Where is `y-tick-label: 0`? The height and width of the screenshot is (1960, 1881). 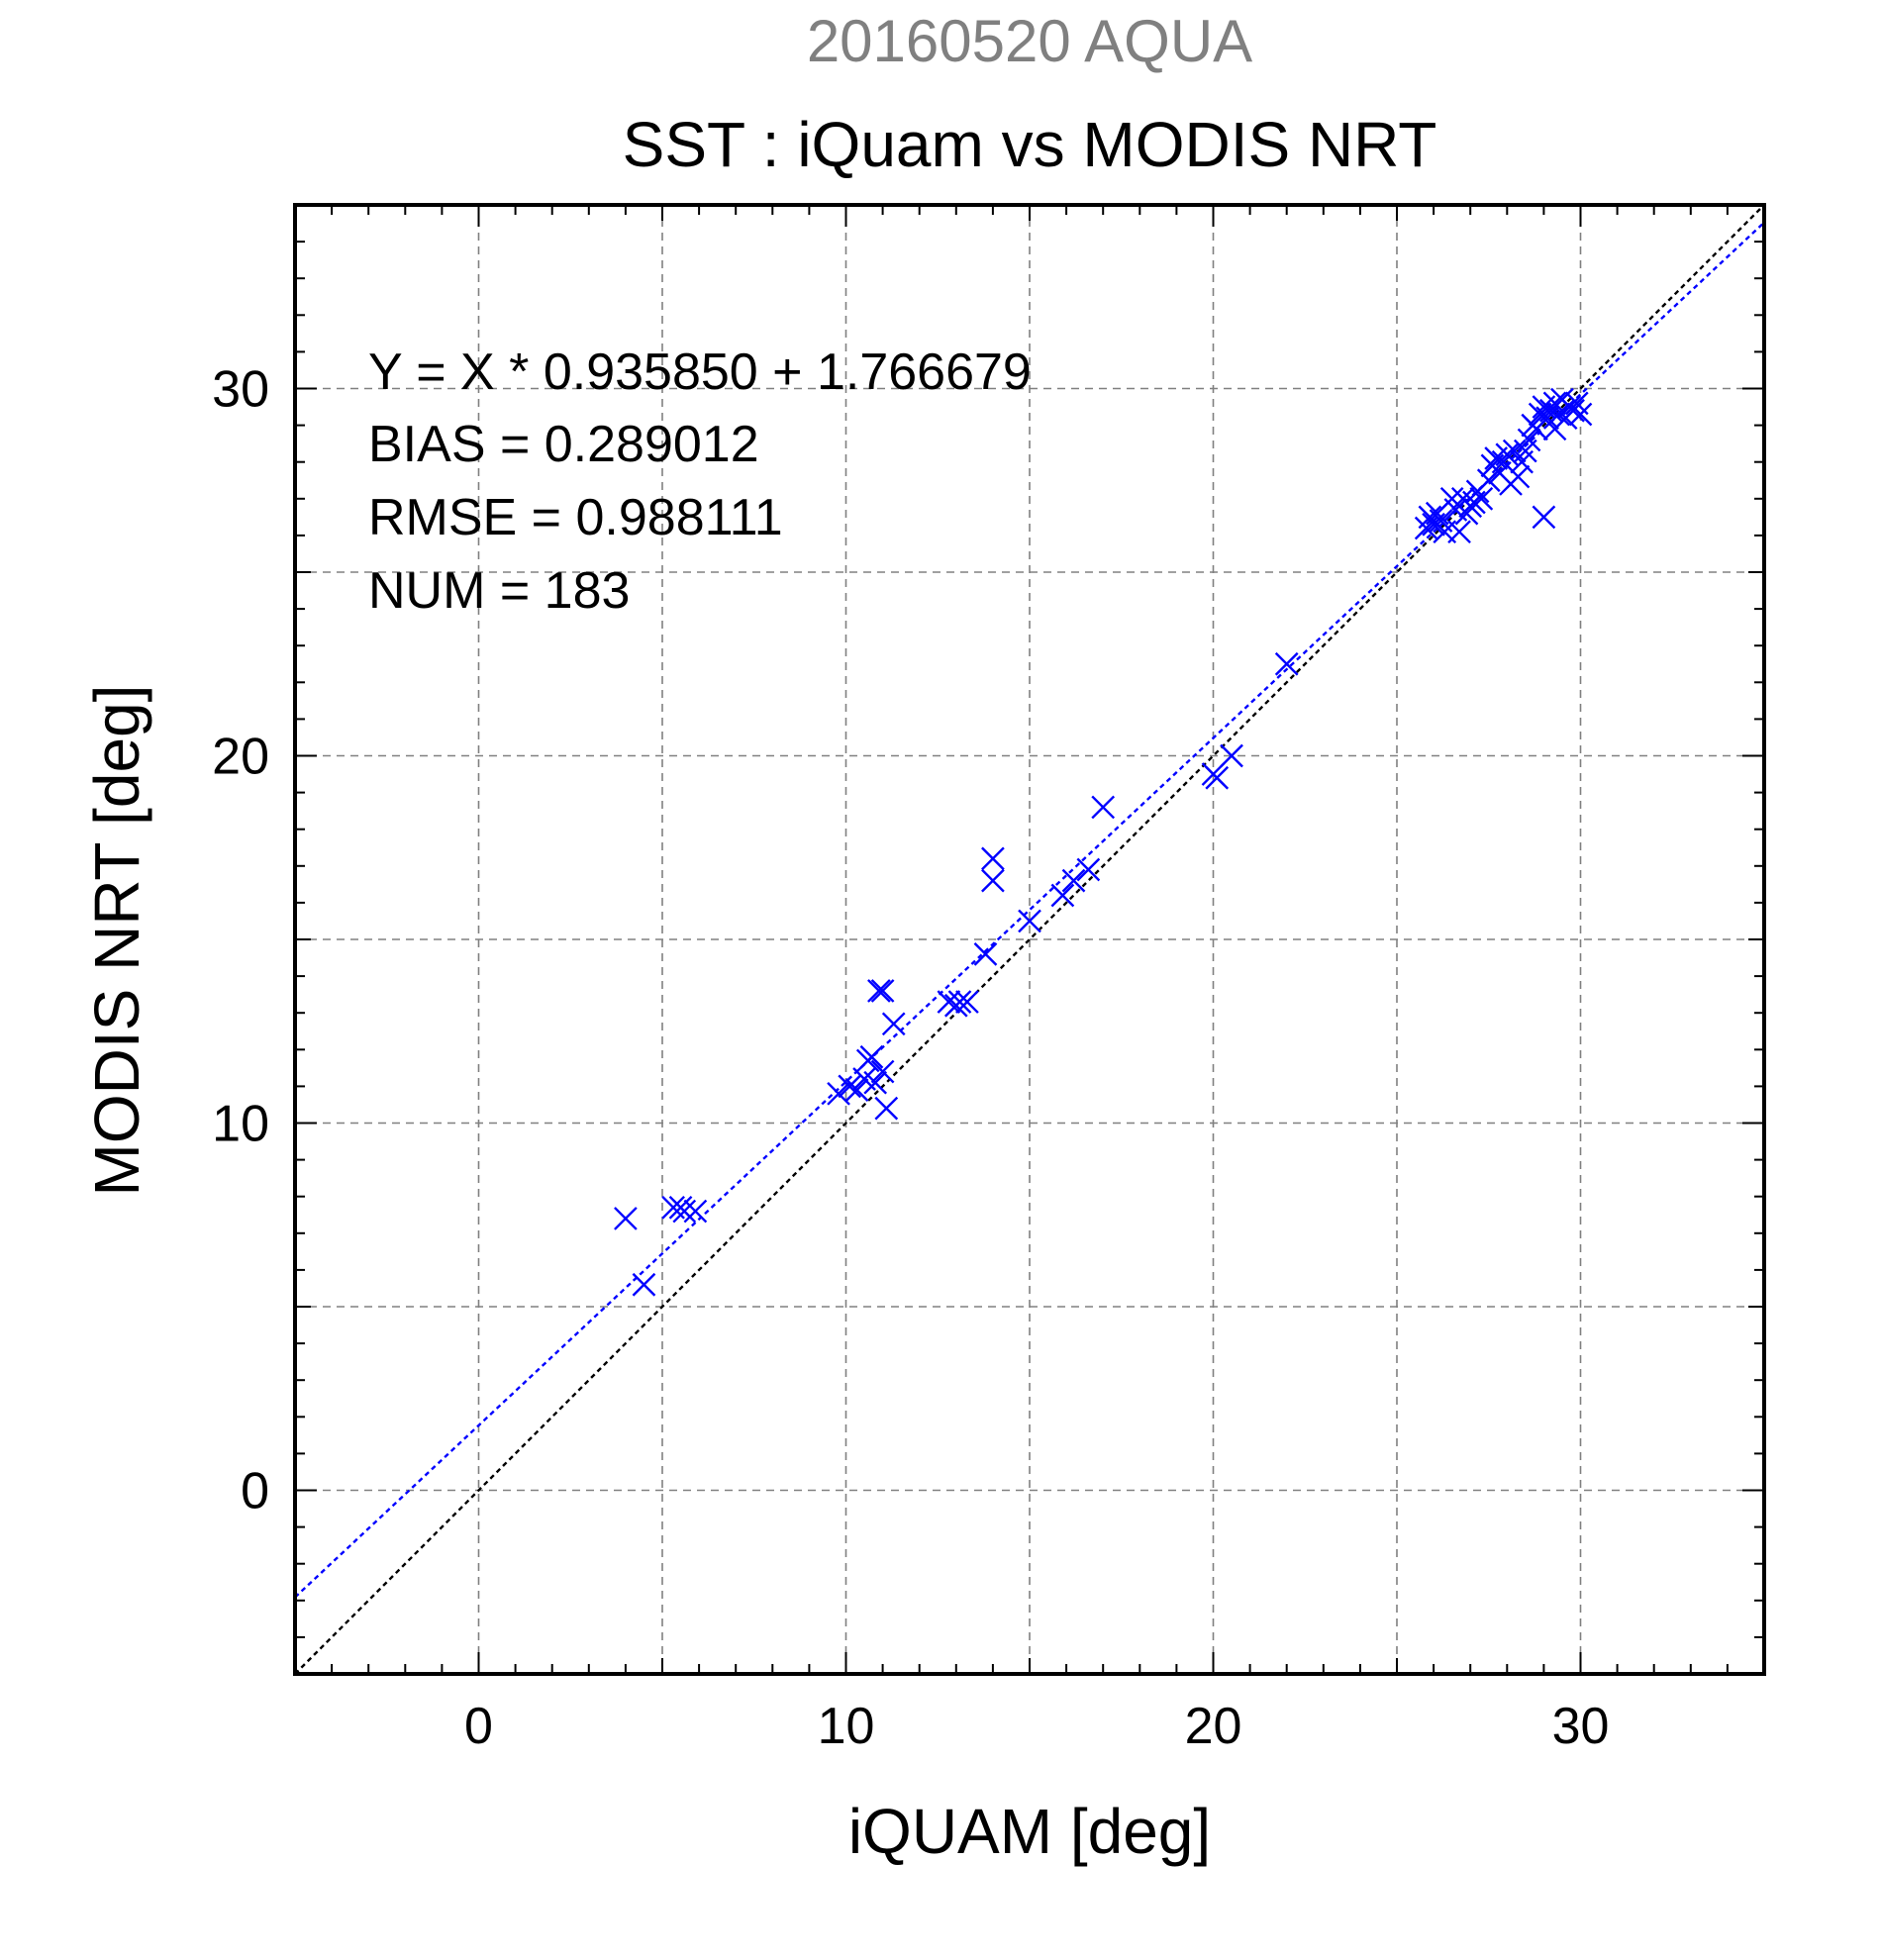
y-tick-label: 0 is located at coordinates (255, 1491).